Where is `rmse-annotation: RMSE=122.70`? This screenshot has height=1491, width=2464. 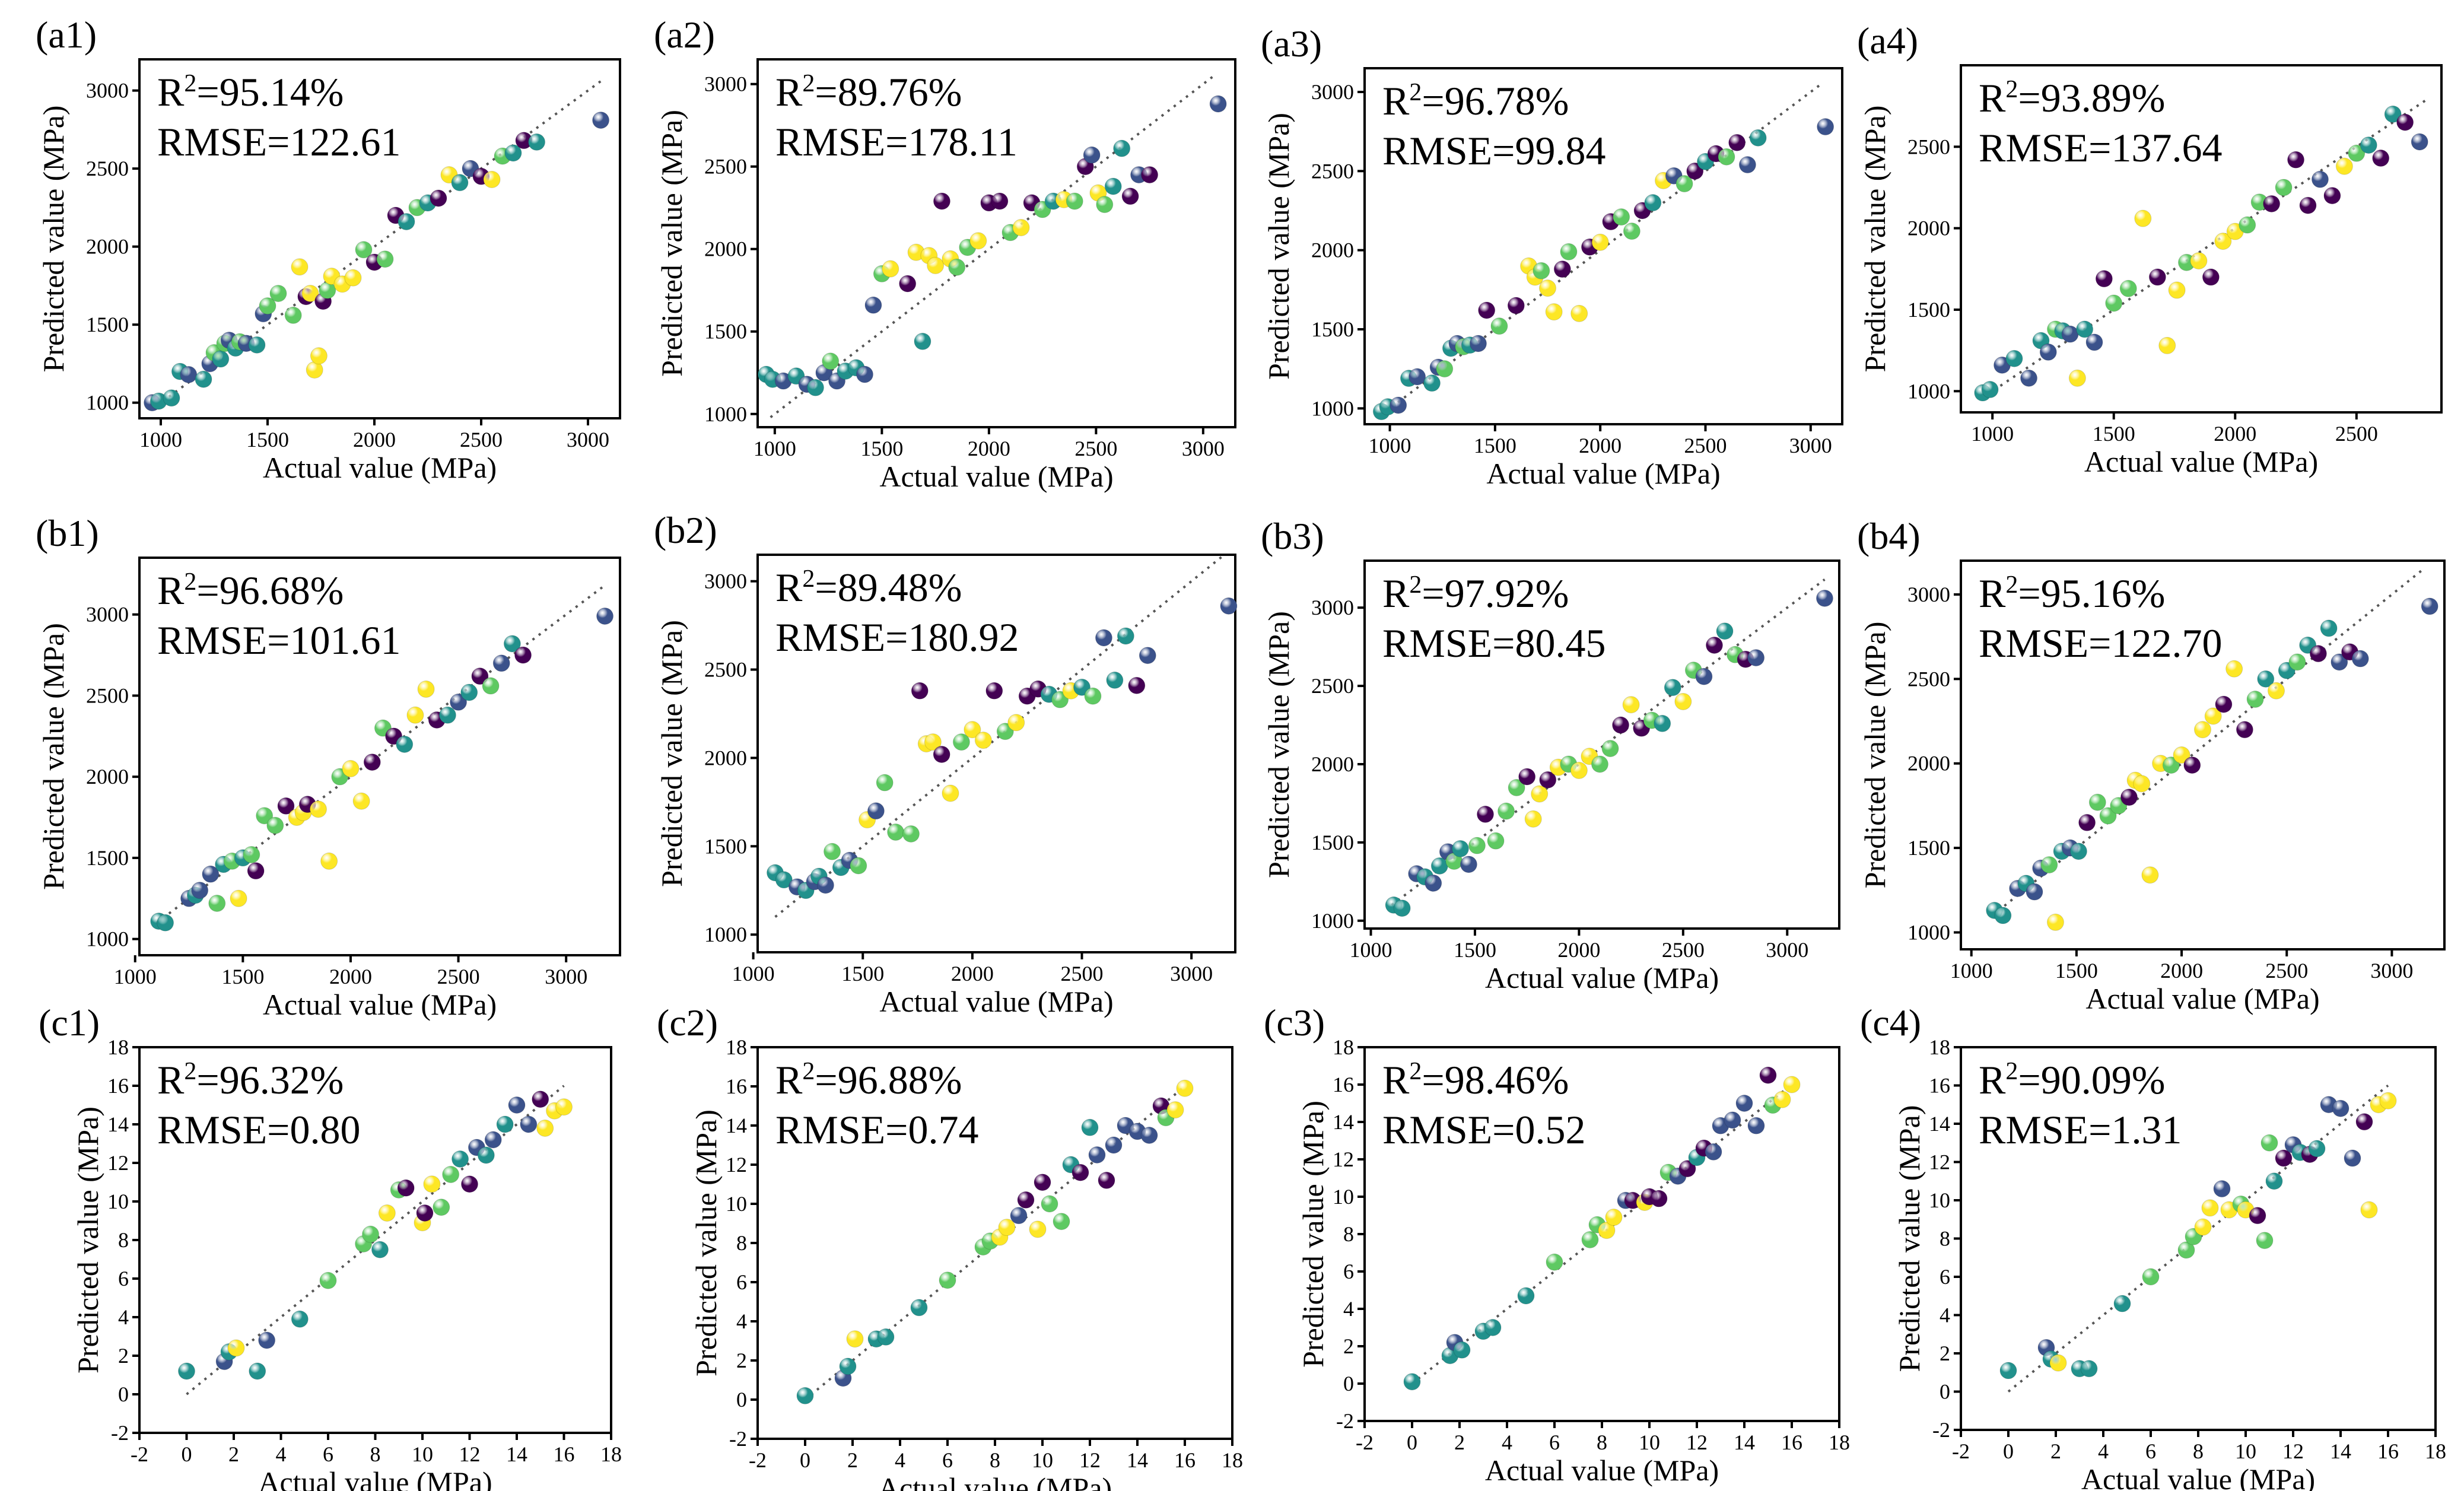
rmse-annotation: RMSE=122.70 is located at coordinates (2101, 644).